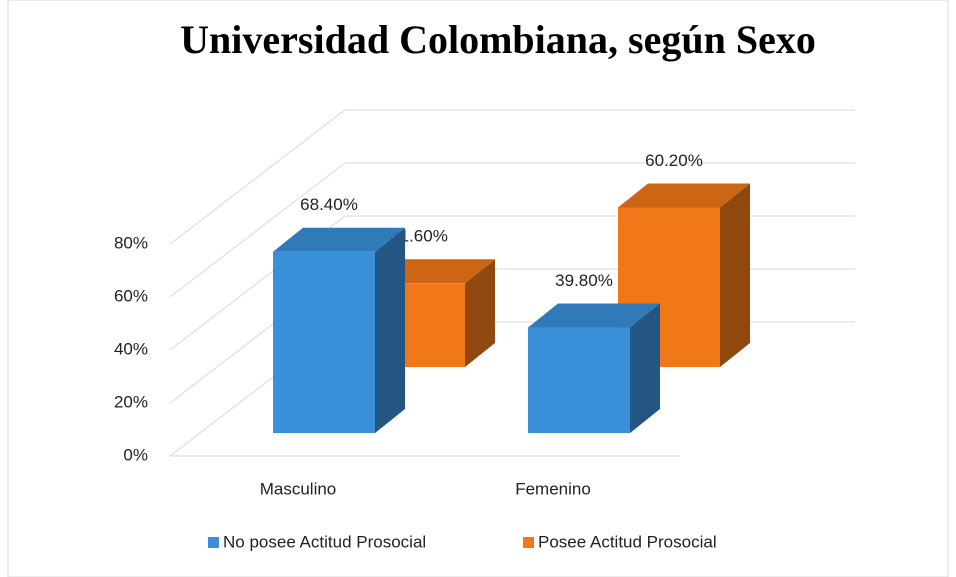 This screenshot has width=956, height=577. What do you see at coordinates (553, 488) in the screenshot?
I see `x-tick-label: Femenino` at bounding box center [553, 488].